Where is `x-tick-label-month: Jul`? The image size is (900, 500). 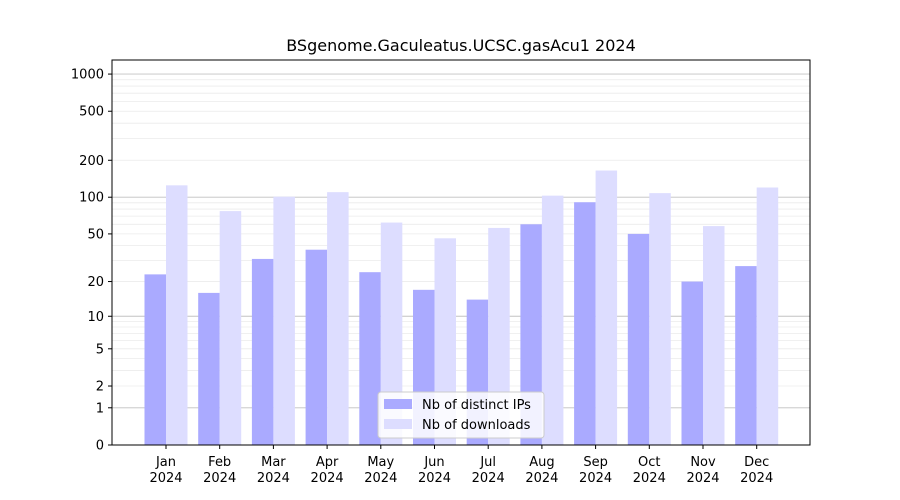 x-tick-label-month: Jul is located at coordinates (487, 462).